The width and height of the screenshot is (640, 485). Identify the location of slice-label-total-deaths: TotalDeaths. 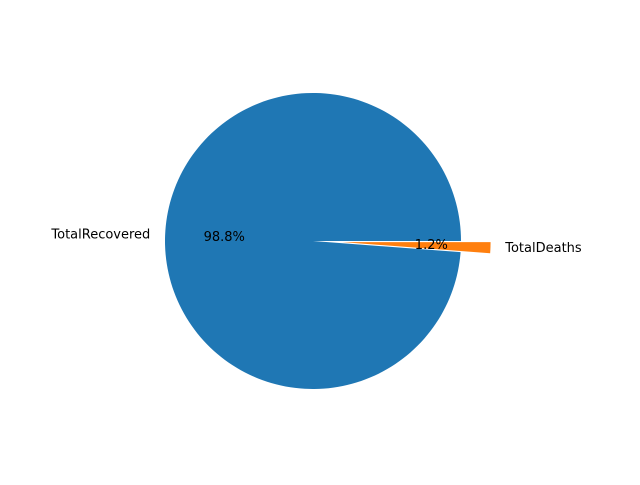
(543, 248).